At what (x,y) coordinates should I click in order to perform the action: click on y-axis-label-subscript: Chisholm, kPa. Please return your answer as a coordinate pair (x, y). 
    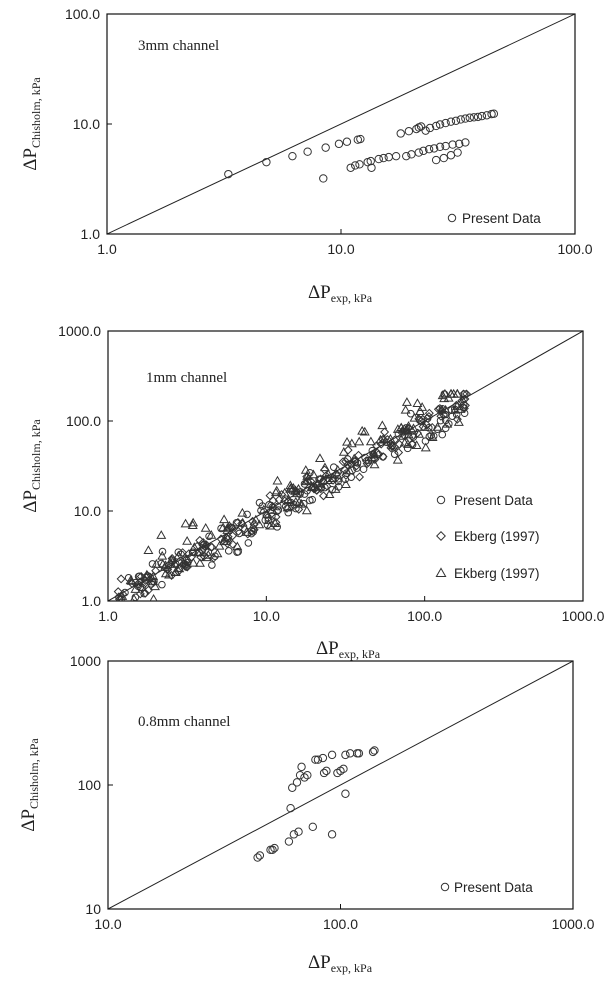
    Looking at the image, I should click on (36, 454).